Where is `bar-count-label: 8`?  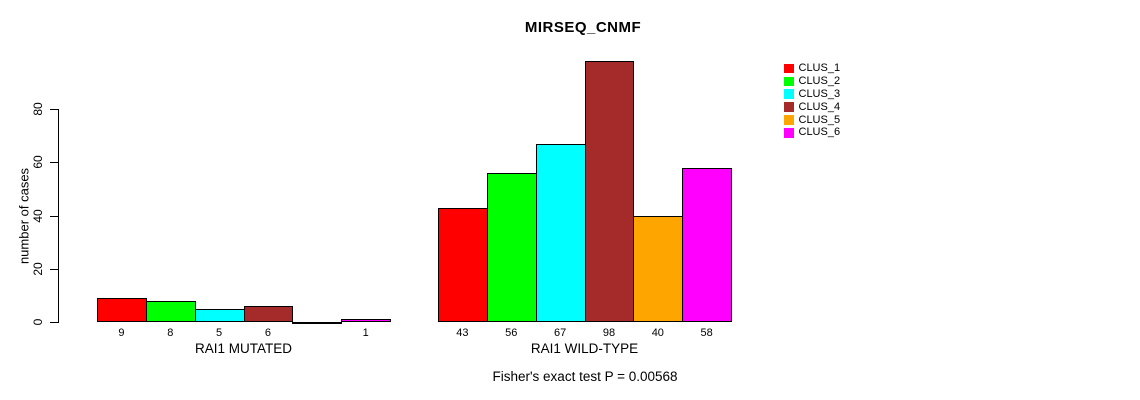
bar-count-label: 8 is located at coordinates (170, 333).